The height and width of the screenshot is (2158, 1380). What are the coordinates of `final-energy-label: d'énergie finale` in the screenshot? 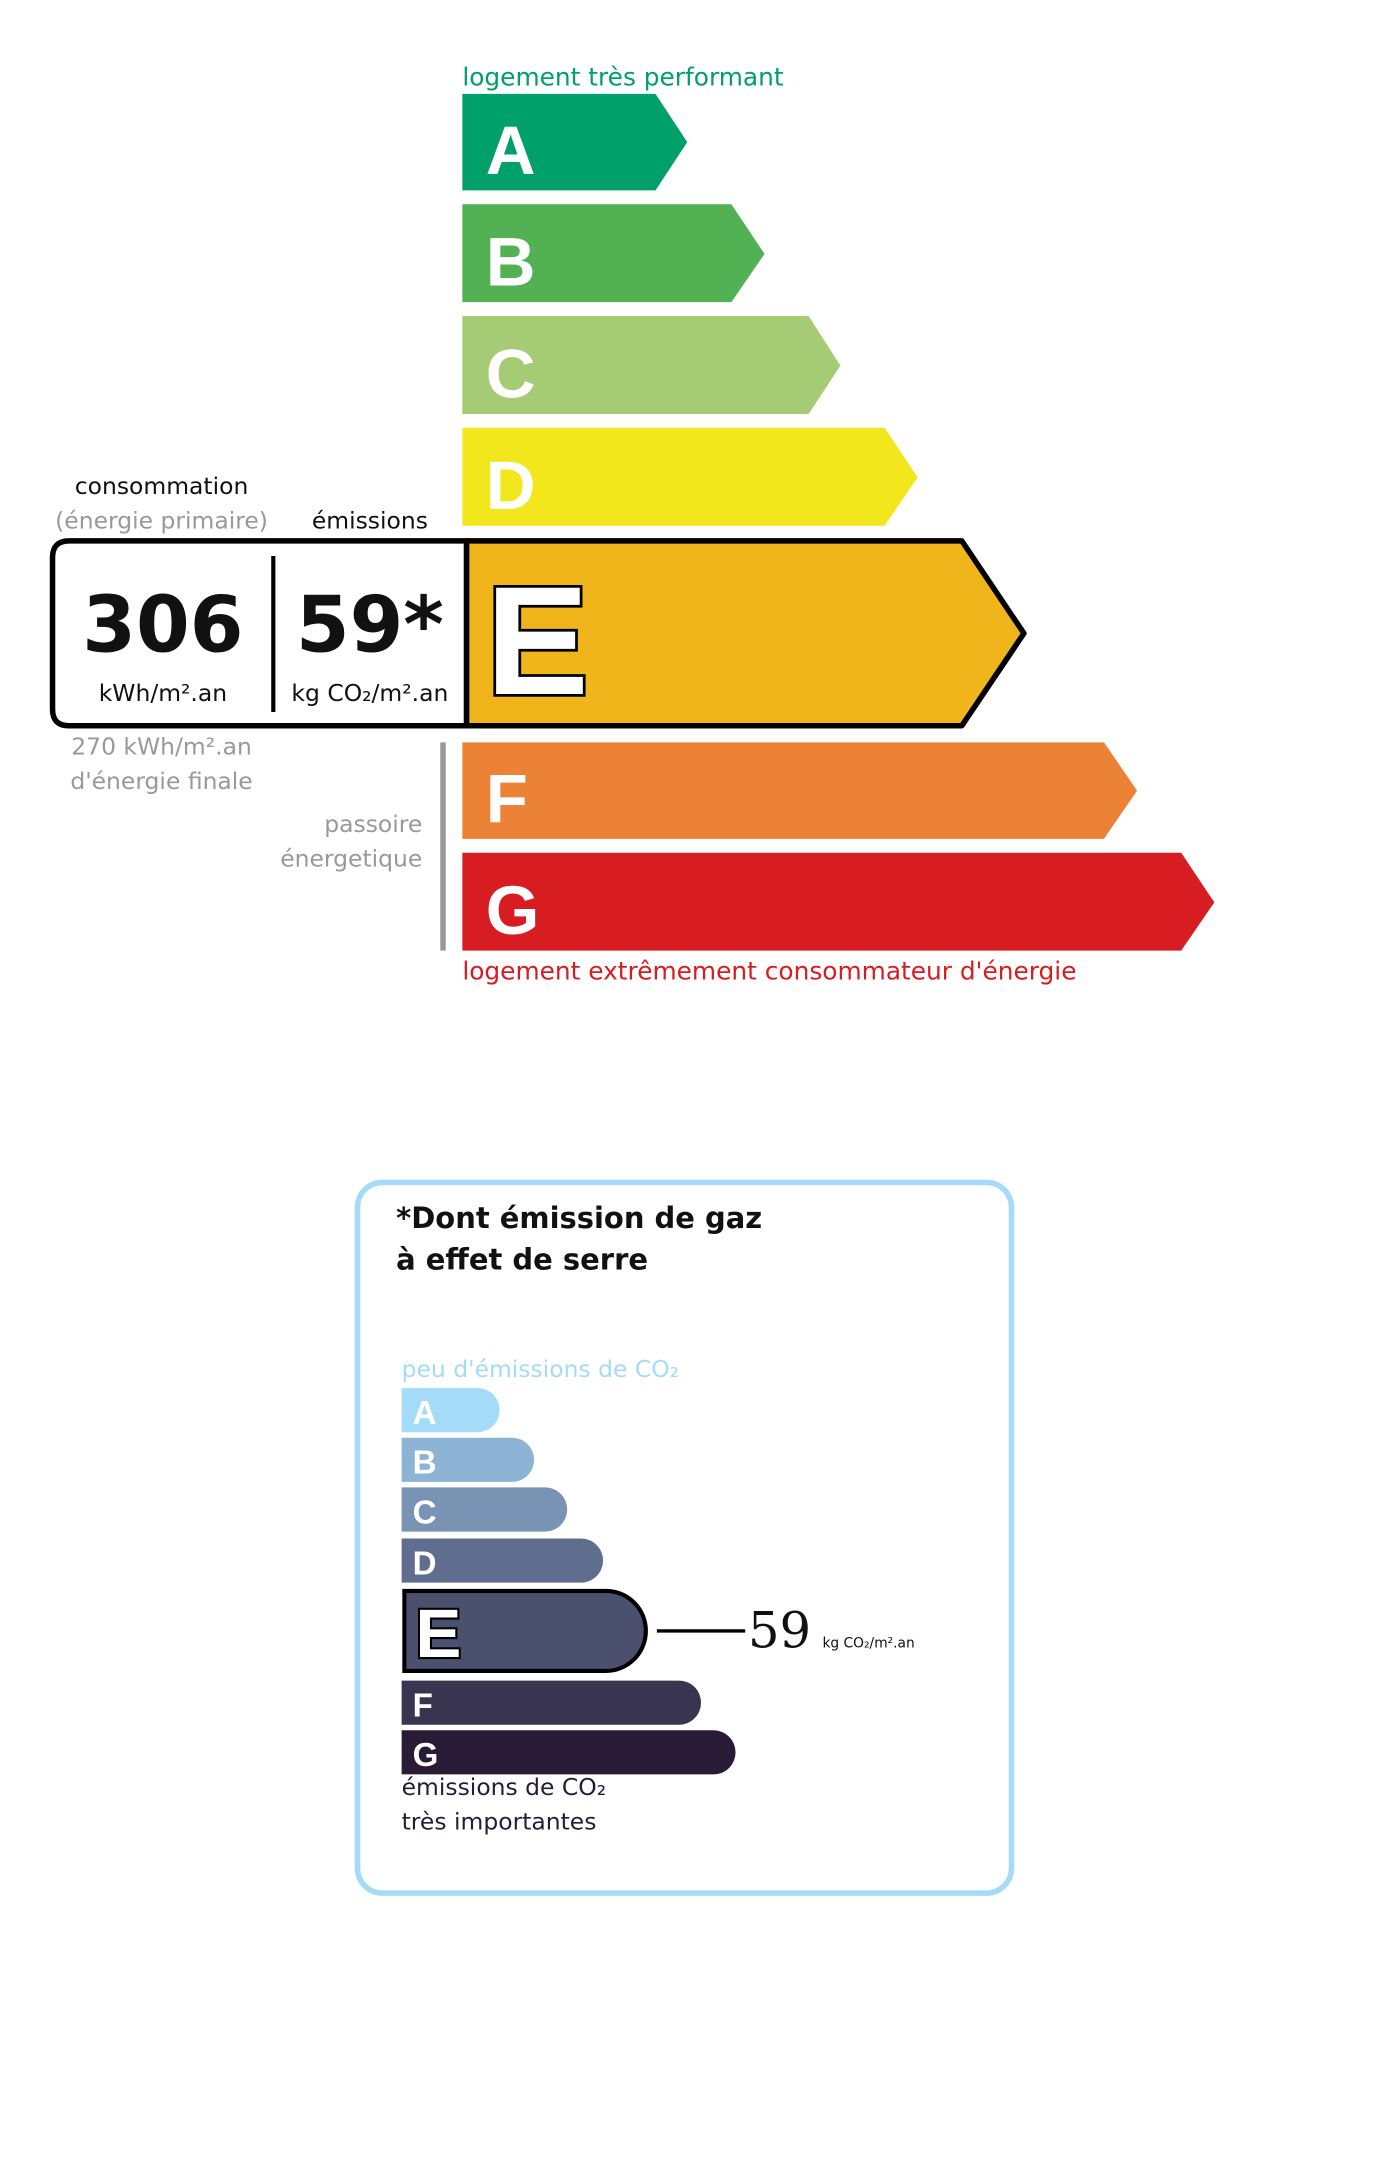 It's located at (161, 781).